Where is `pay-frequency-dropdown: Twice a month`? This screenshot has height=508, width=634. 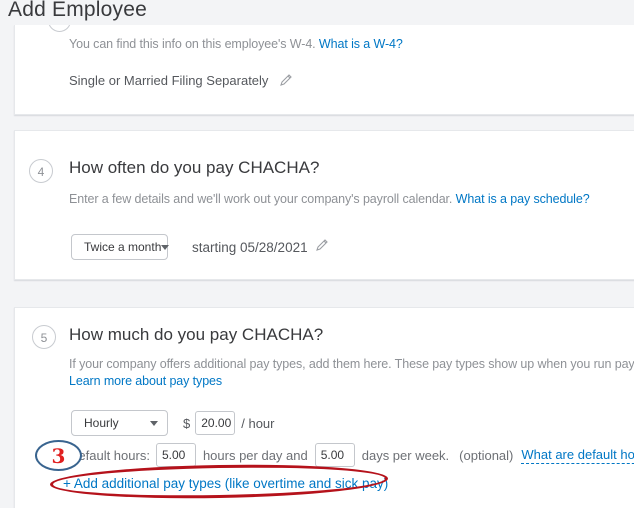 pay-frequency-dropdown: Twice a month is located at coordinates (120, 247).